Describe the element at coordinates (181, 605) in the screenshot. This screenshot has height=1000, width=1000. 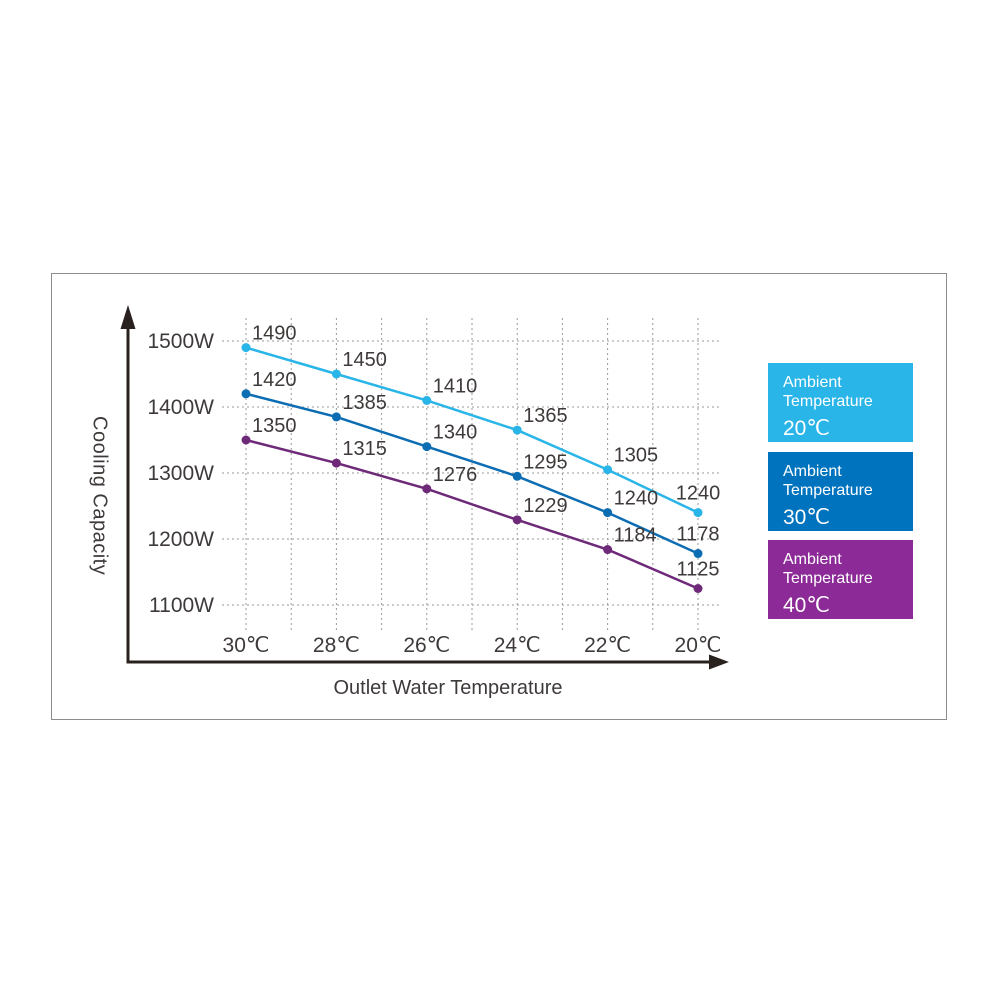
I see `y-tick-label: 1100W` at that location.